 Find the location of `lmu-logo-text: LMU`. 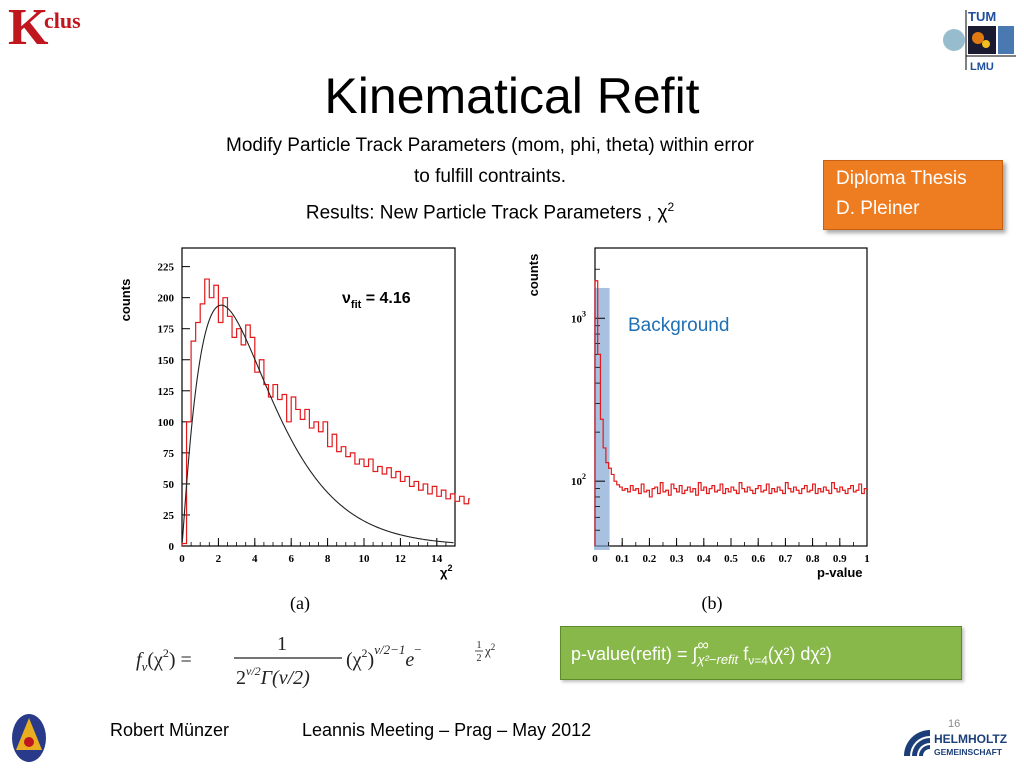

lmu-logo-text: LMU is located at coordinates (982, 67).